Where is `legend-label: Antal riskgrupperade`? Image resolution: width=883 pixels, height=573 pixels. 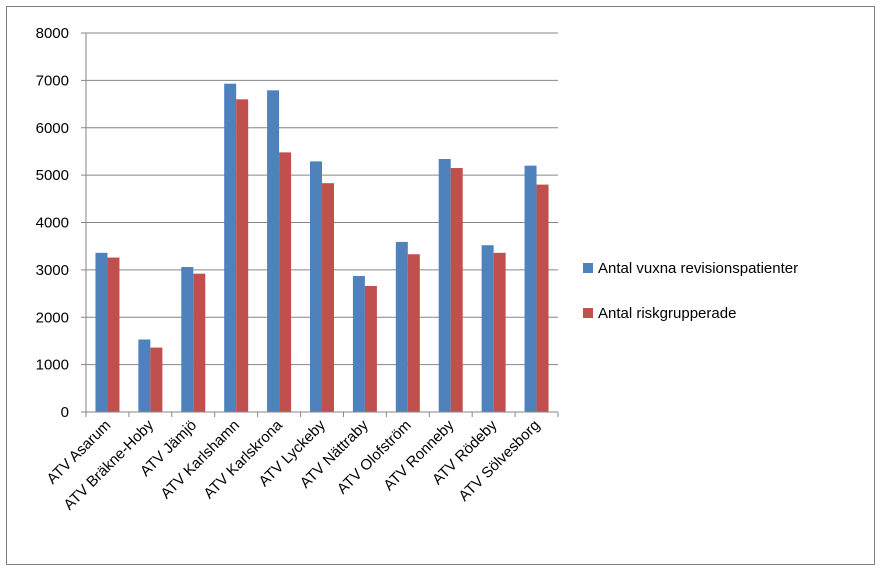
legend-label: Antal riskgrupperade is located at coordinates (667, 313).